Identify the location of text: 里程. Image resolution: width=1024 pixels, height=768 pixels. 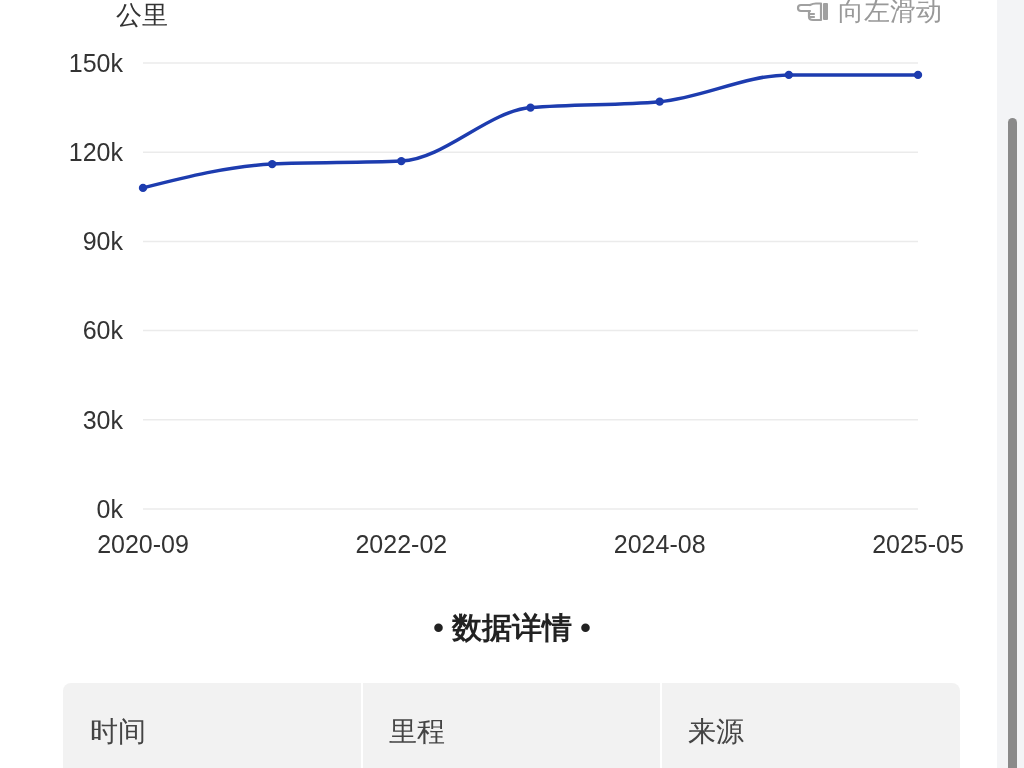
(417, 731).